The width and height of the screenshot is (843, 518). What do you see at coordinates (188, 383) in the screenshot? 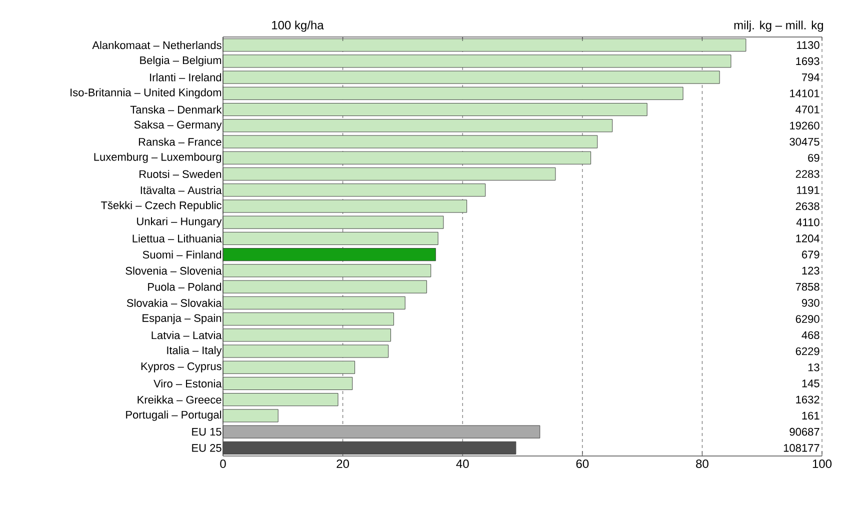
I see `y-tick-label: Viro – Estonia` at bounding box center [188, 383].